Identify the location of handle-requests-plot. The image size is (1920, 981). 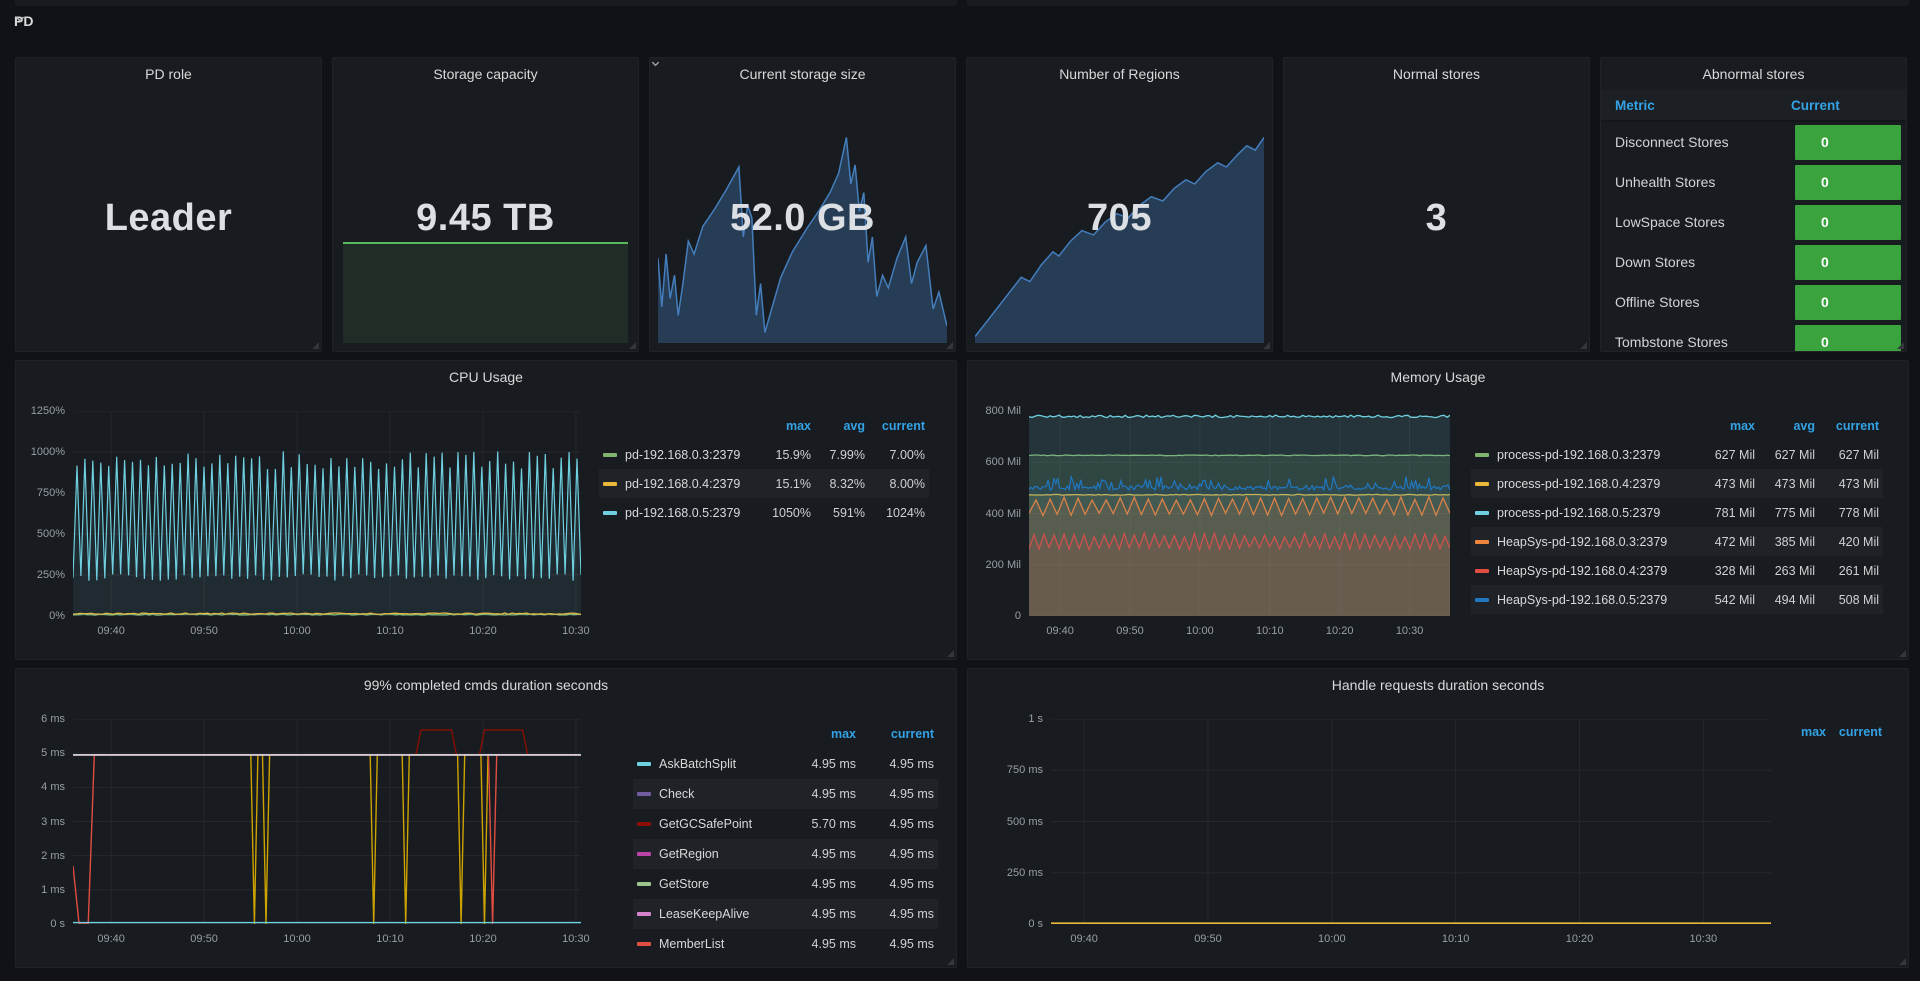
(1411, 821).